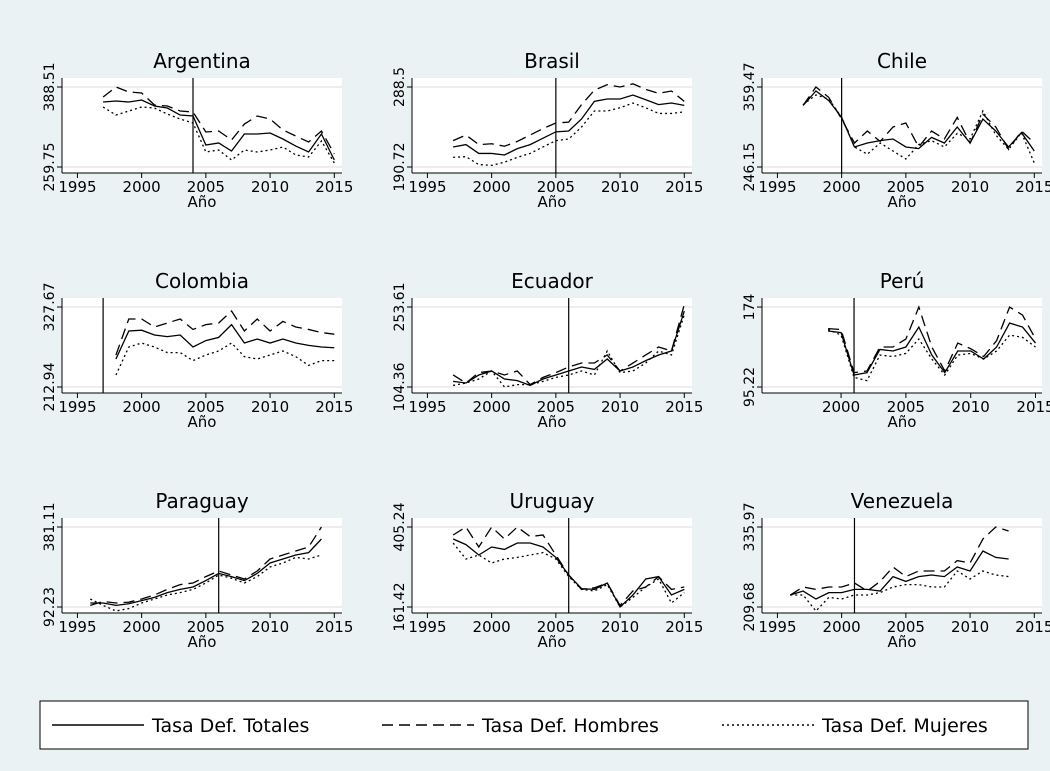  I want to click on y-tick-label: 190.72, so click(400, 167).